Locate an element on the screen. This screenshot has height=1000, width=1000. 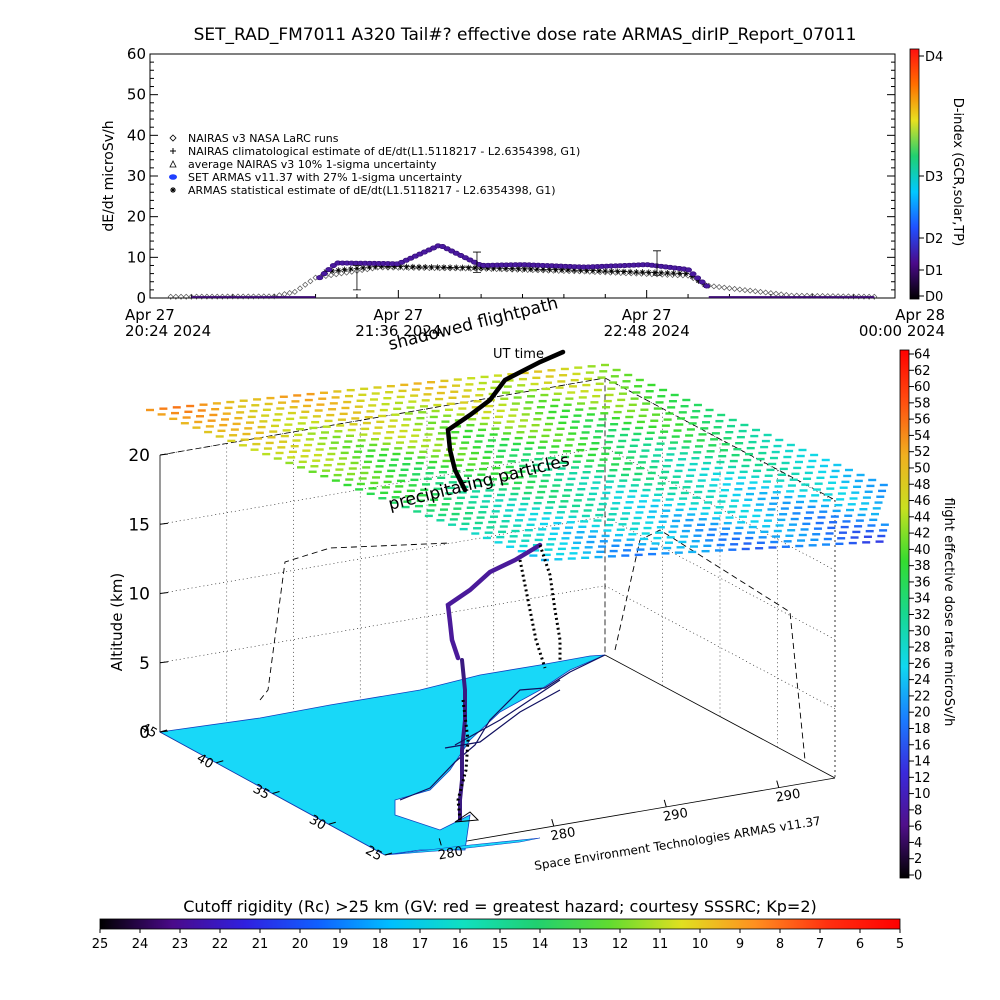
top-x-tick-date: Apr 27 is located at coordinates (647, 315).